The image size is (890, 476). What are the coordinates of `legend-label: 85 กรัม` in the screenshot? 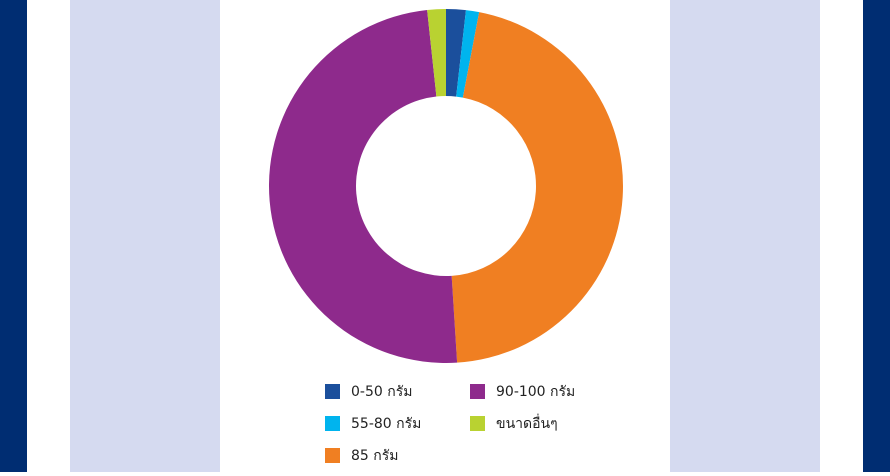 It's located at (375, 456).